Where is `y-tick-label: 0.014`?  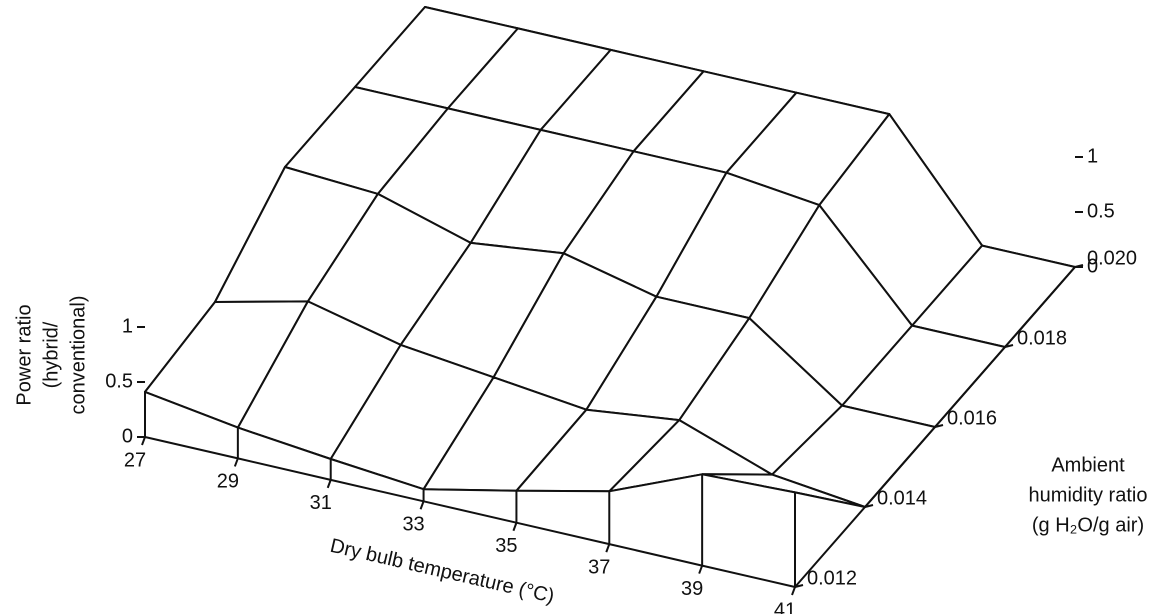
y-tick-label: 0.014 is located at coordinates (902, 498).